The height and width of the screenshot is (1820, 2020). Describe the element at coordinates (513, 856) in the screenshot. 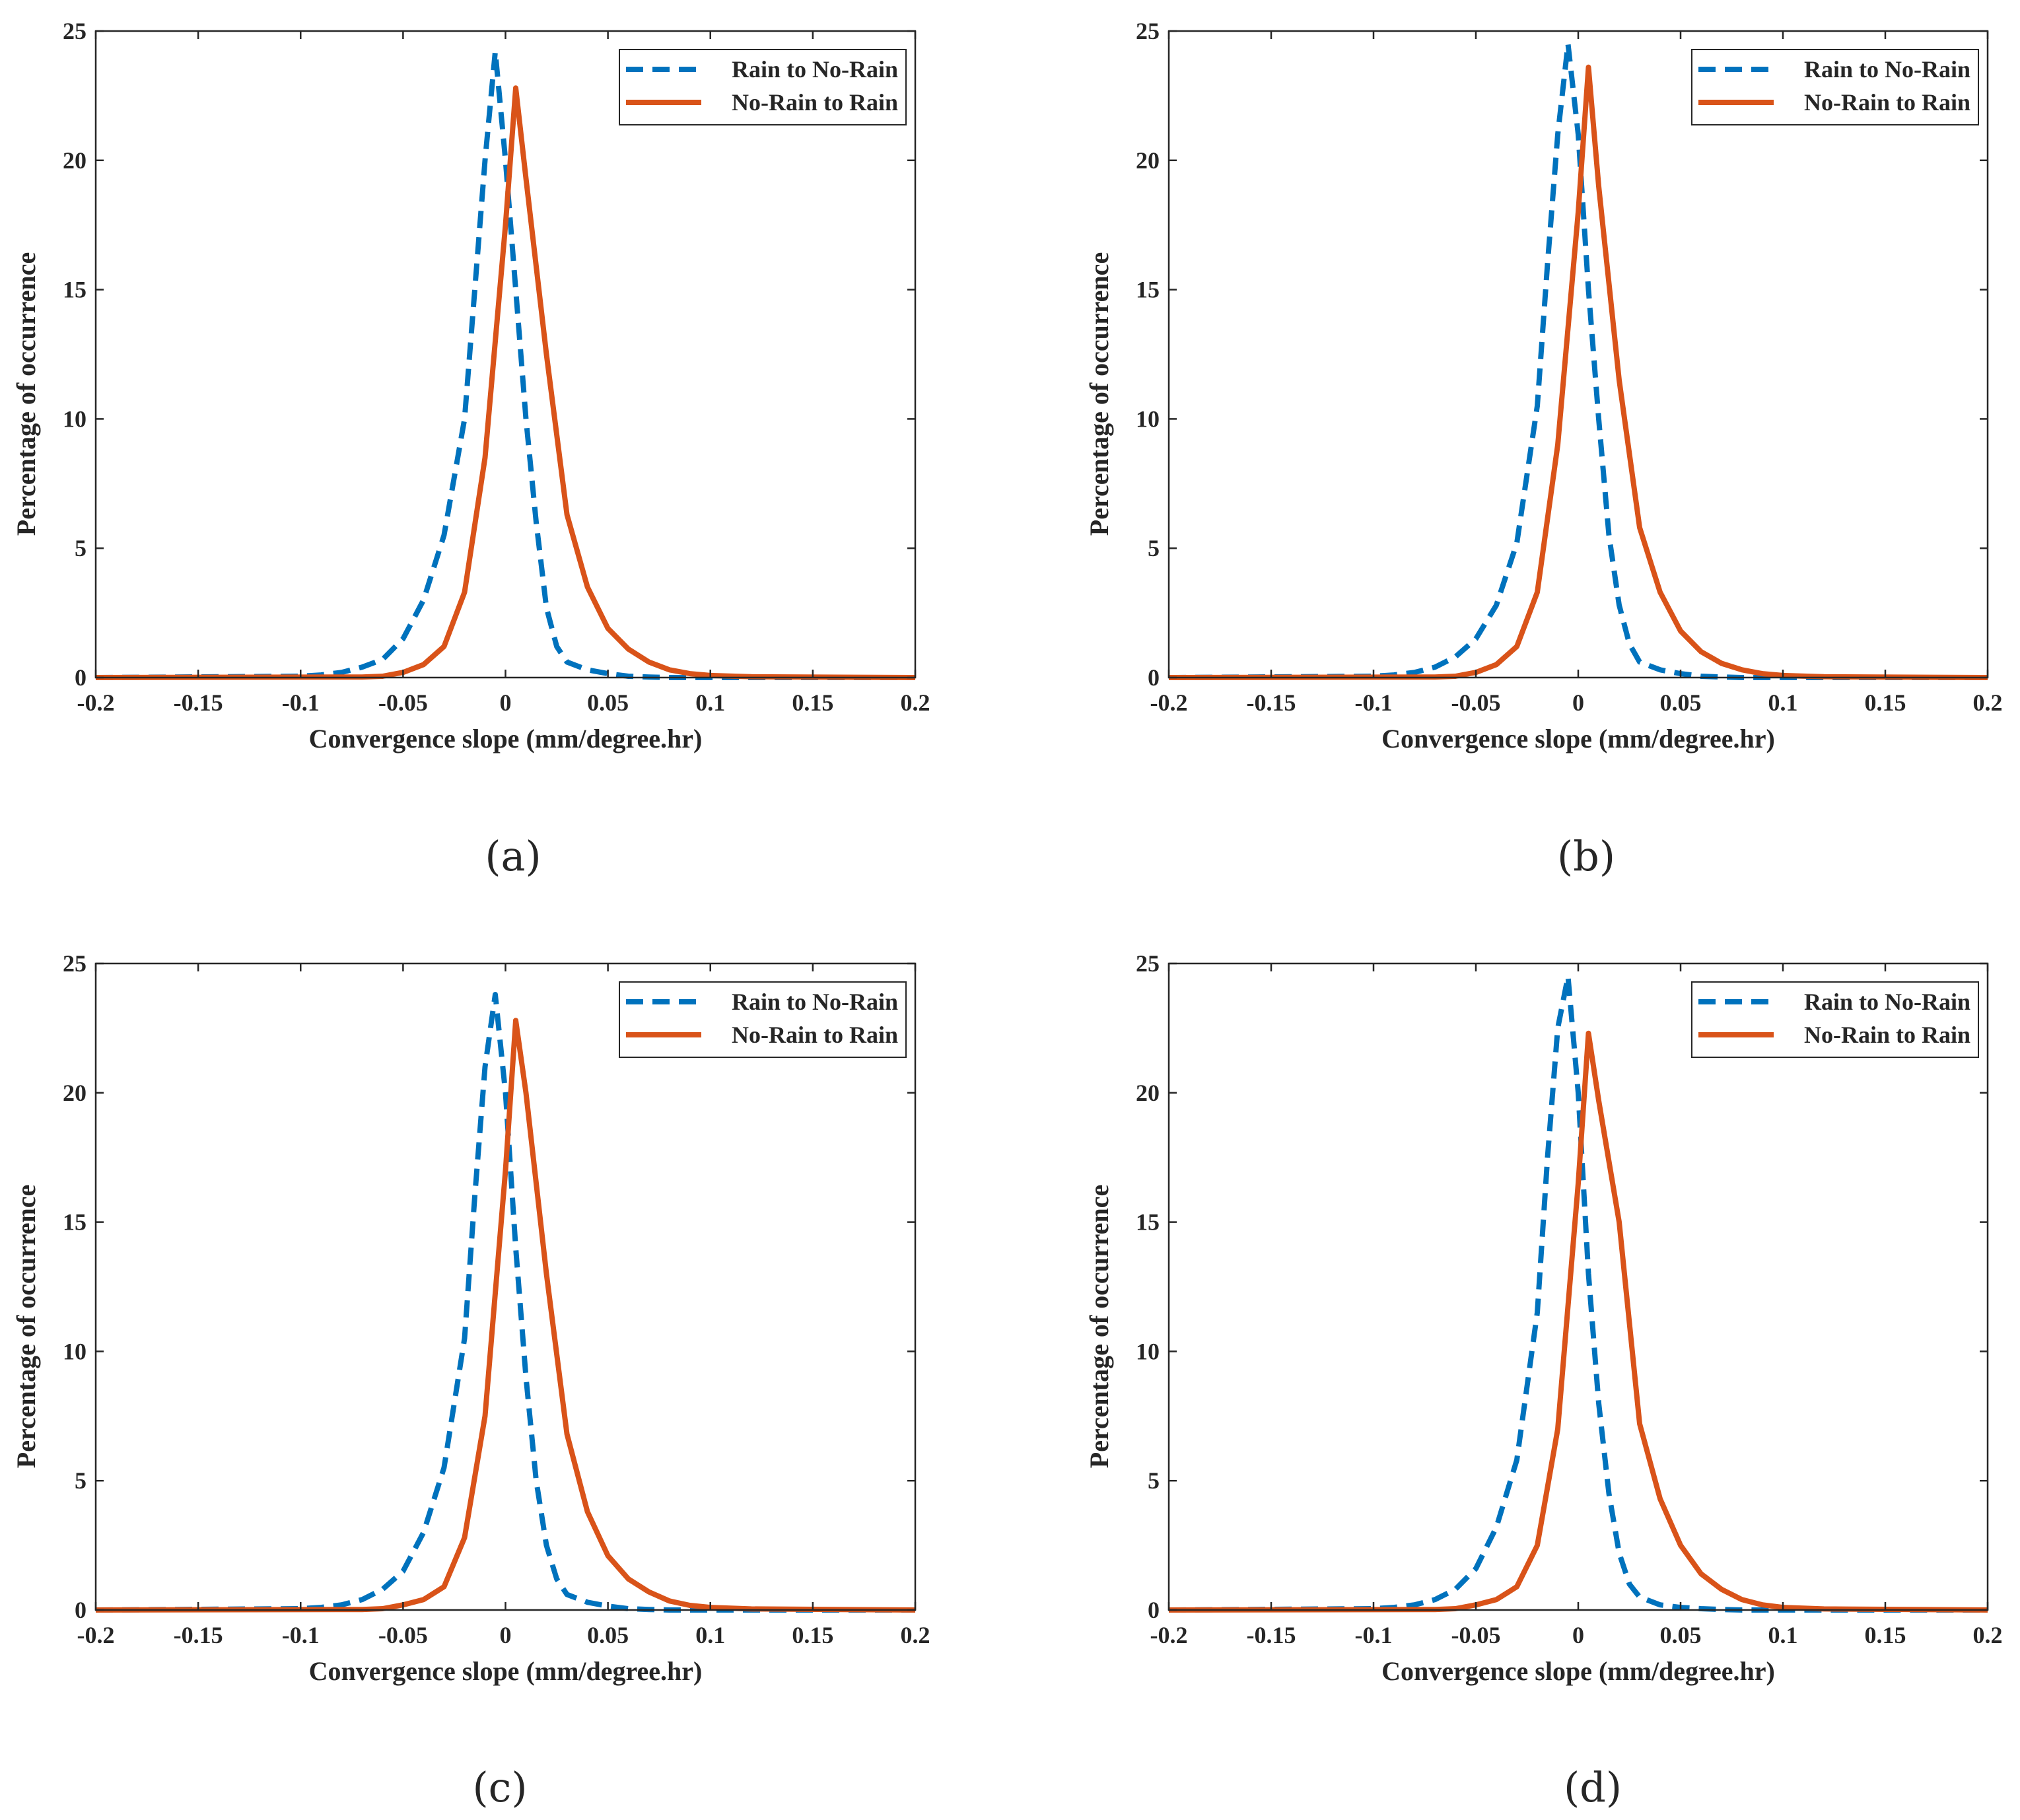

I see `panel-caption: (a)` at that location.